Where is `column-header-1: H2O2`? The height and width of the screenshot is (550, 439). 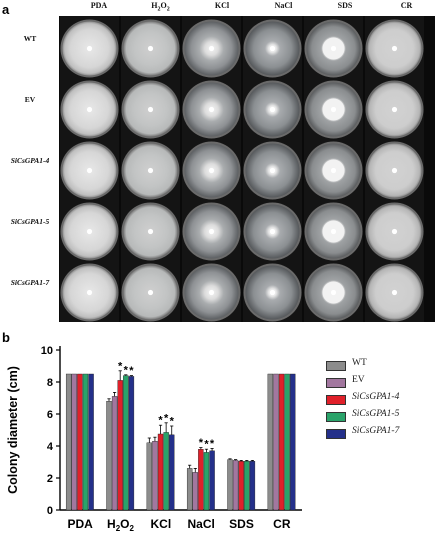
column-header-1: H2O2 is located at coordinates (161, 7).